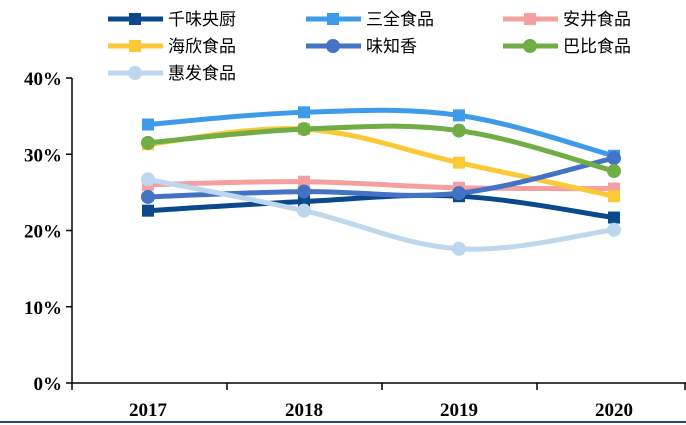 Image resolution: width=686 pixels, height=425 pixels. What do you see at coordinates (459, 410) in the screenshot?
I see `x-tick-label: 2019` at bounding box center [459, 410].